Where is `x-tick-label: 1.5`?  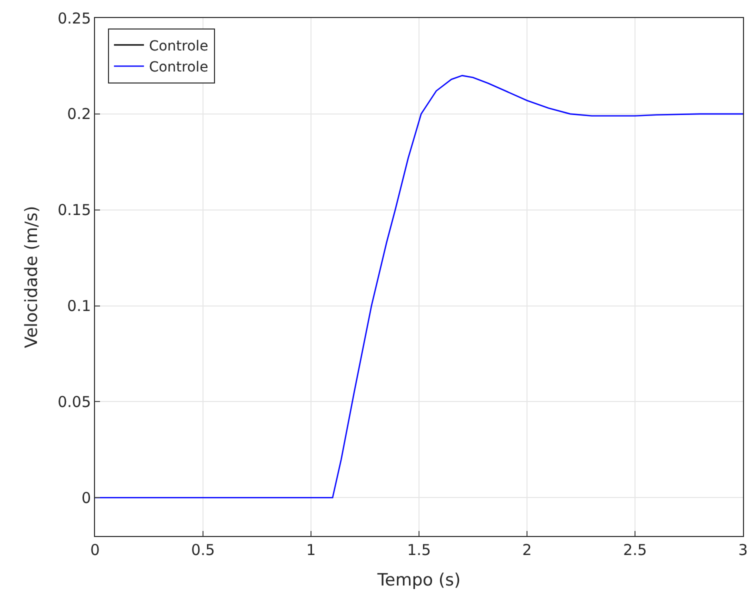
x-tick-label: 1.5 is located at coordinates (419, 550).